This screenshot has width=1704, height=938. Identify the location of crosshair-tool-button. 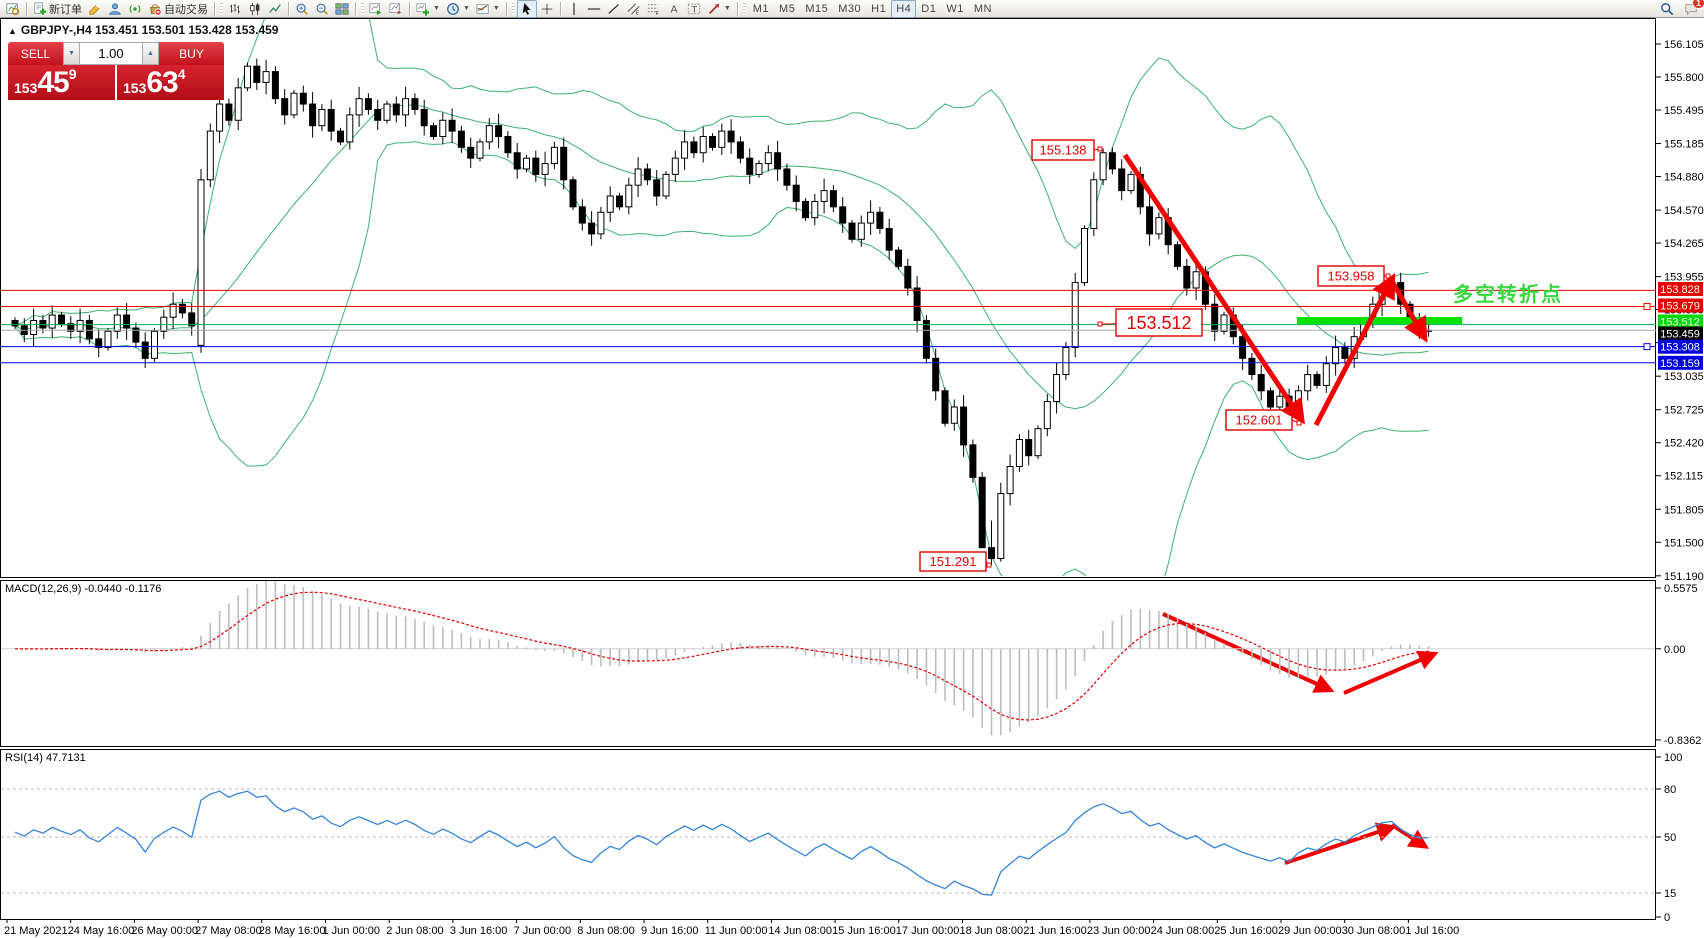
(547, 9).